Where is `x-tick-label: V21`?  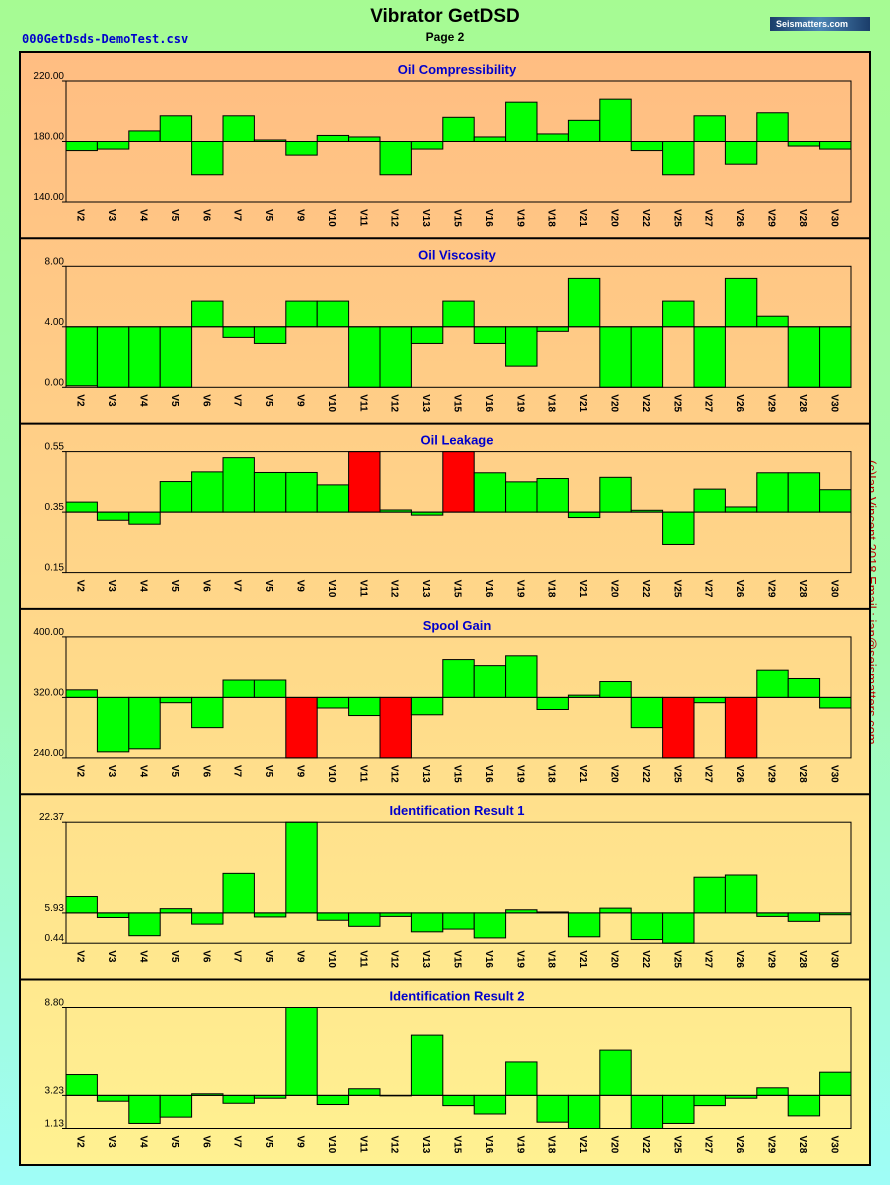 x-tick-label: V21 is located at coordinates (582, 774).